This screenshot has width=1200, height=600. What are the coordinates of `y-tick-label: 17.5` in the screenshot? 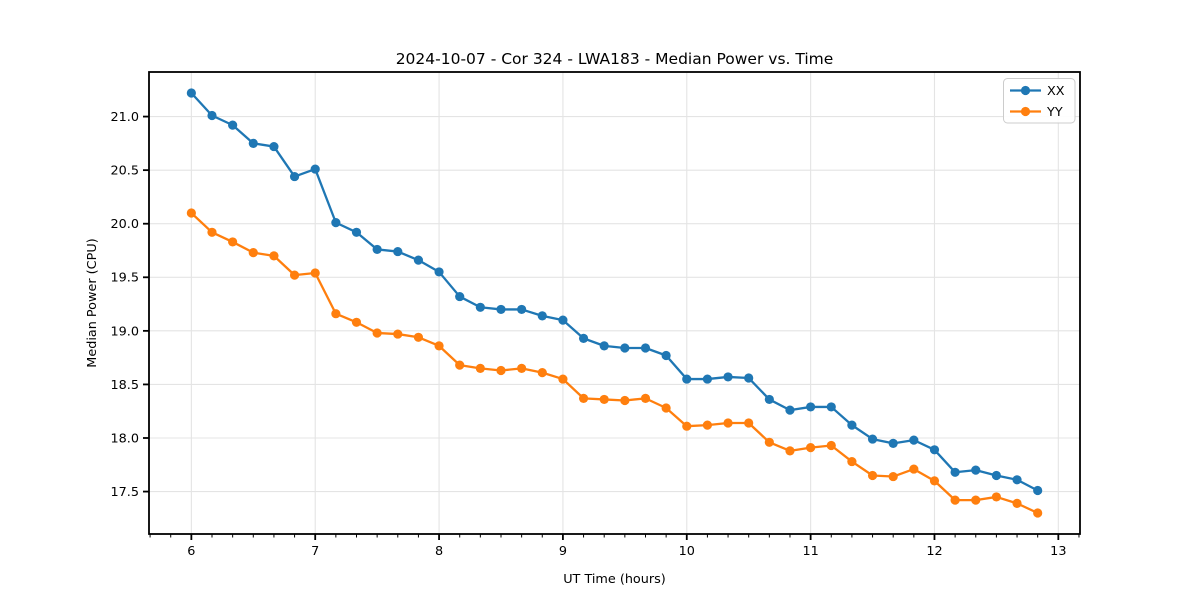 It's located at (125, 492).